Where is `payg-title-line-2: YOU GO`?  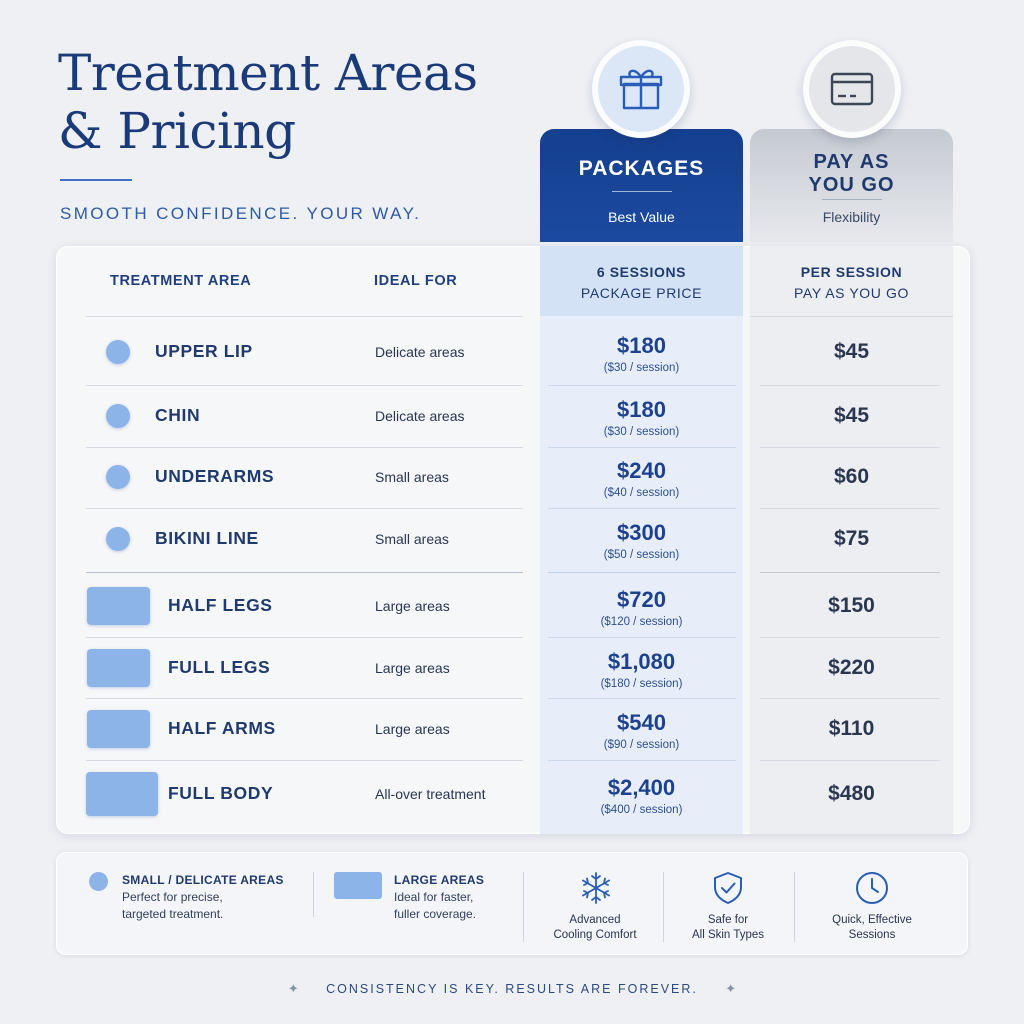
payg-title-line-2: YOU GO is located at coordinates (851, 185).